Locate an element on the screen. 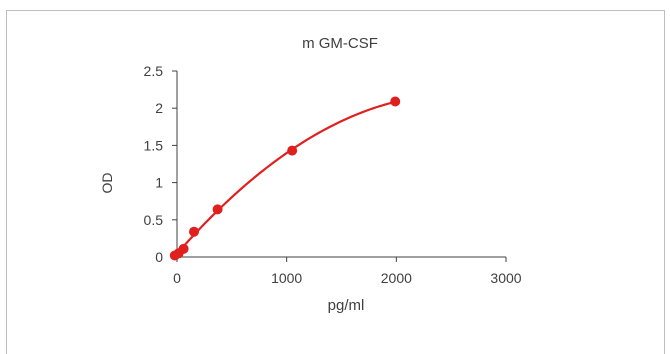 This screenshot has height=354, width=670. y-tick-label: 0.5 is located at coordinates (154, 220).